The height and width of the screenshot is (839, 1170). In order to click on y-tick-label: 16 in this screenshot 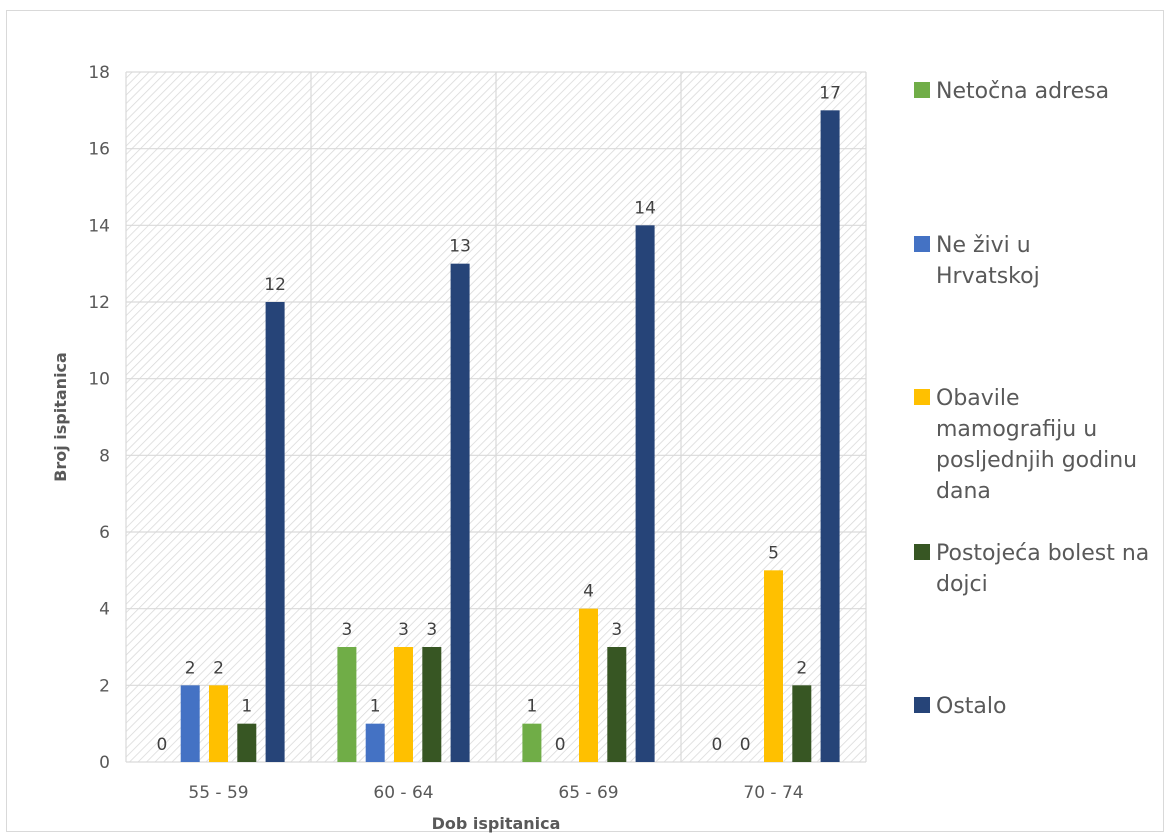, I will do `click(99, 150)`.